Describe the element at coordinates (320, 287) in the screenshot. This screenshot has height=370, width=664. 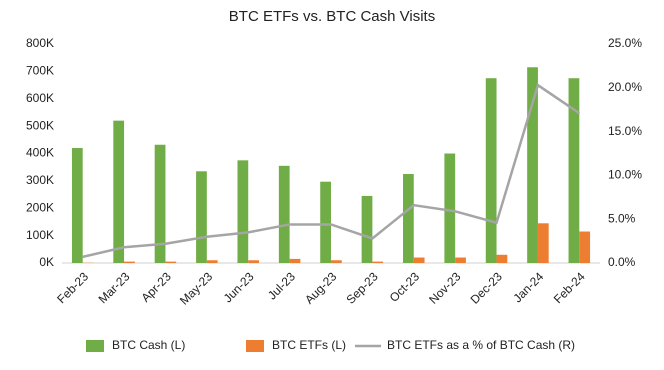
I see `x-tick-label: Aug-23` at that location.